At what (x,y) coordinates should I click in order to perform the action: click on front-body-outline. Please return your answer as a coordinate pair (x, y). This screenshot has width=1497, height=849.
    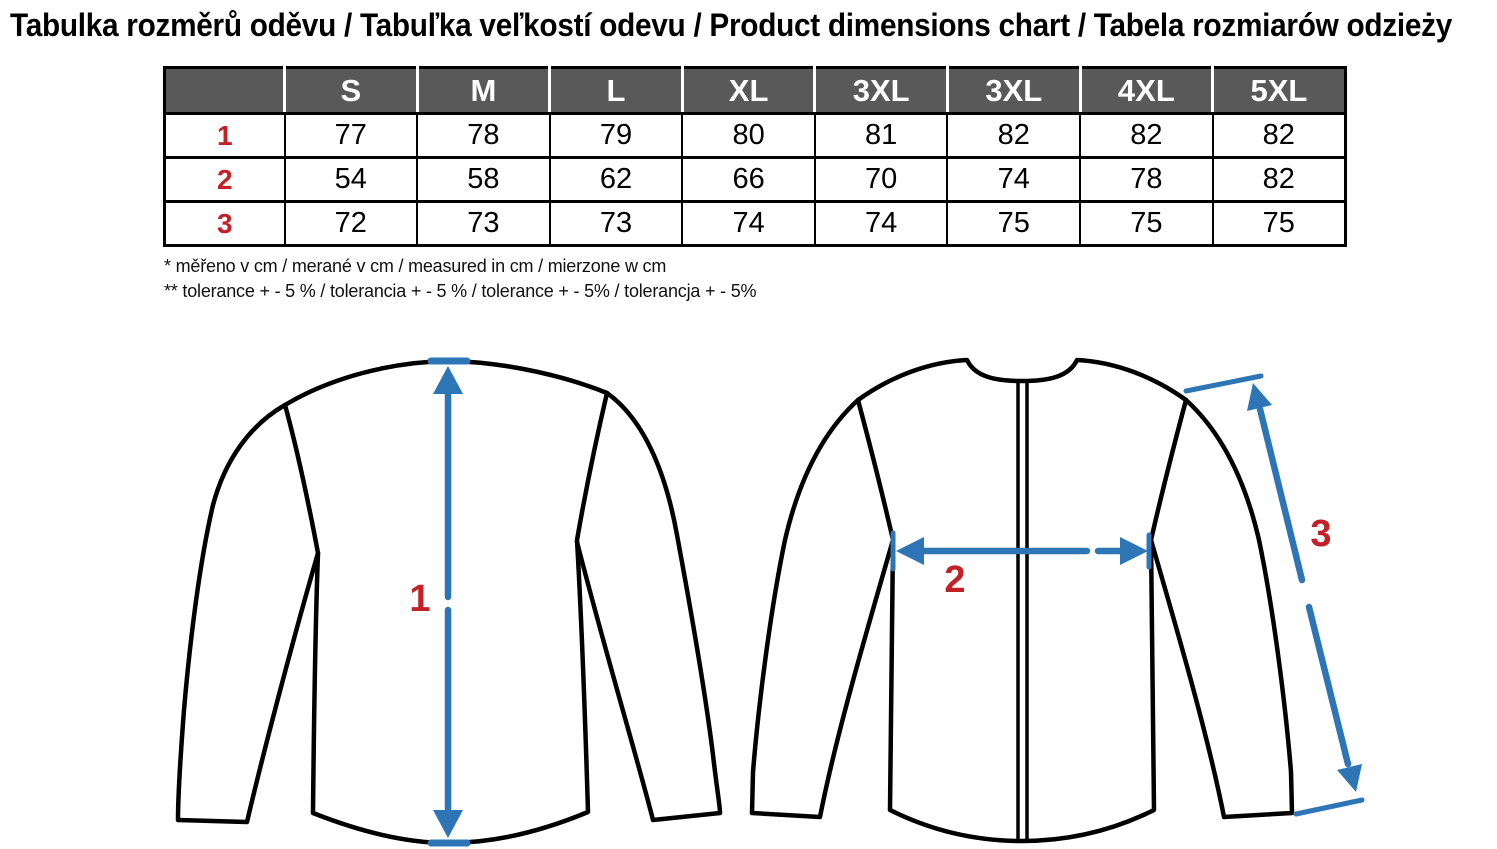
    Looking at the image, I should click on (1022, 600).